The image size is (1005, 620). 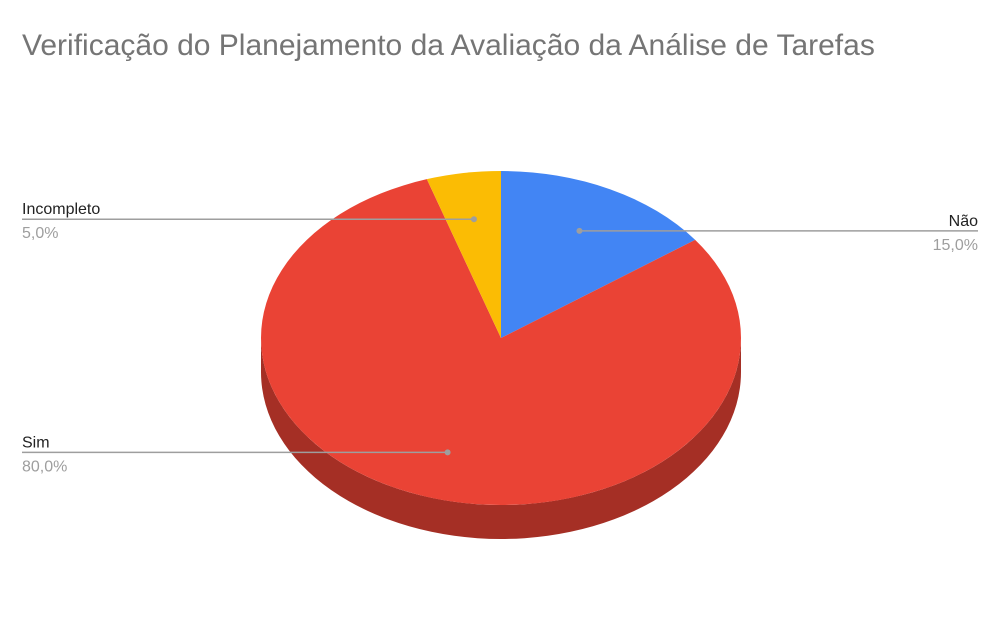 I want to click on pie-slice-nao, so click(x=598, y=254).